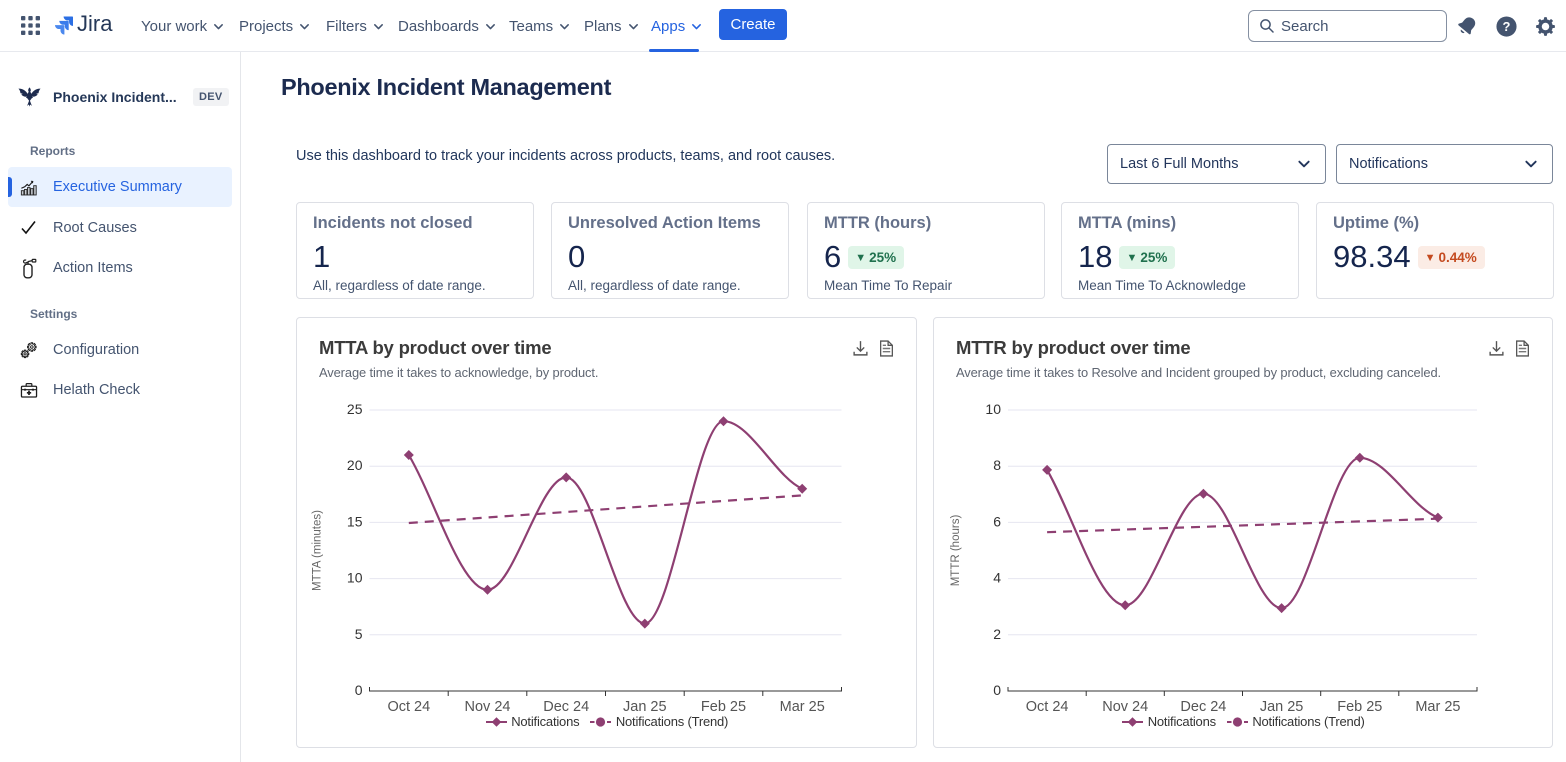 This screenshot has height=762, width=1566. I want to click on svg-text: 15, so click(355, 521).